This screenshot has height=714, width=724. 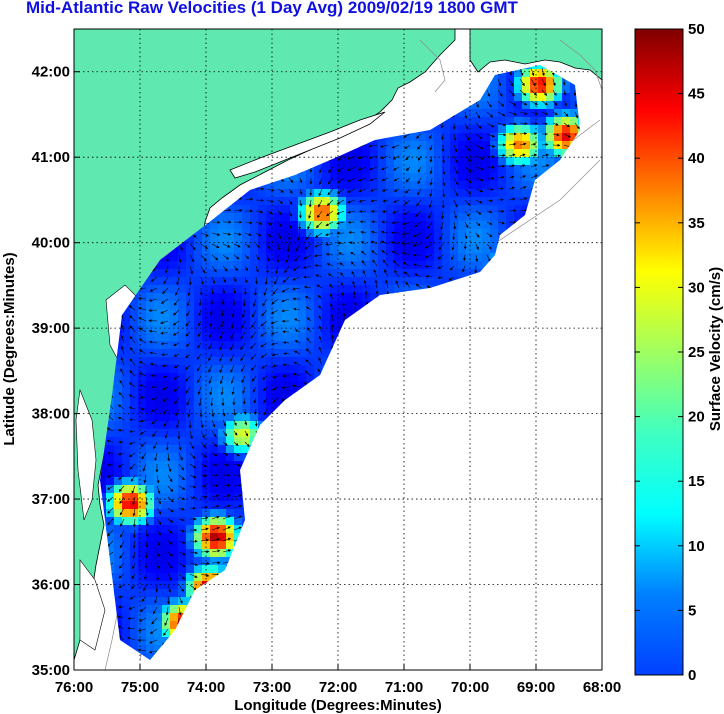 What do you see at coordinates (659, 352) in the screenshot?
I see `colorbar` at bounding box center [659, 352].